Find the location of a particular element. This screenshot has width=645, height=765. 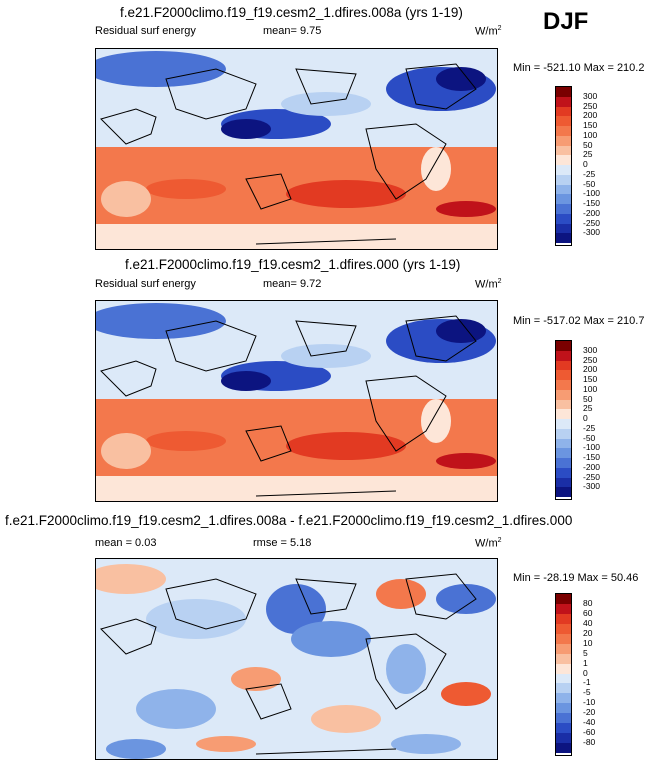

colorbar-tick-label: -5 is located at coordinates (587, 692).